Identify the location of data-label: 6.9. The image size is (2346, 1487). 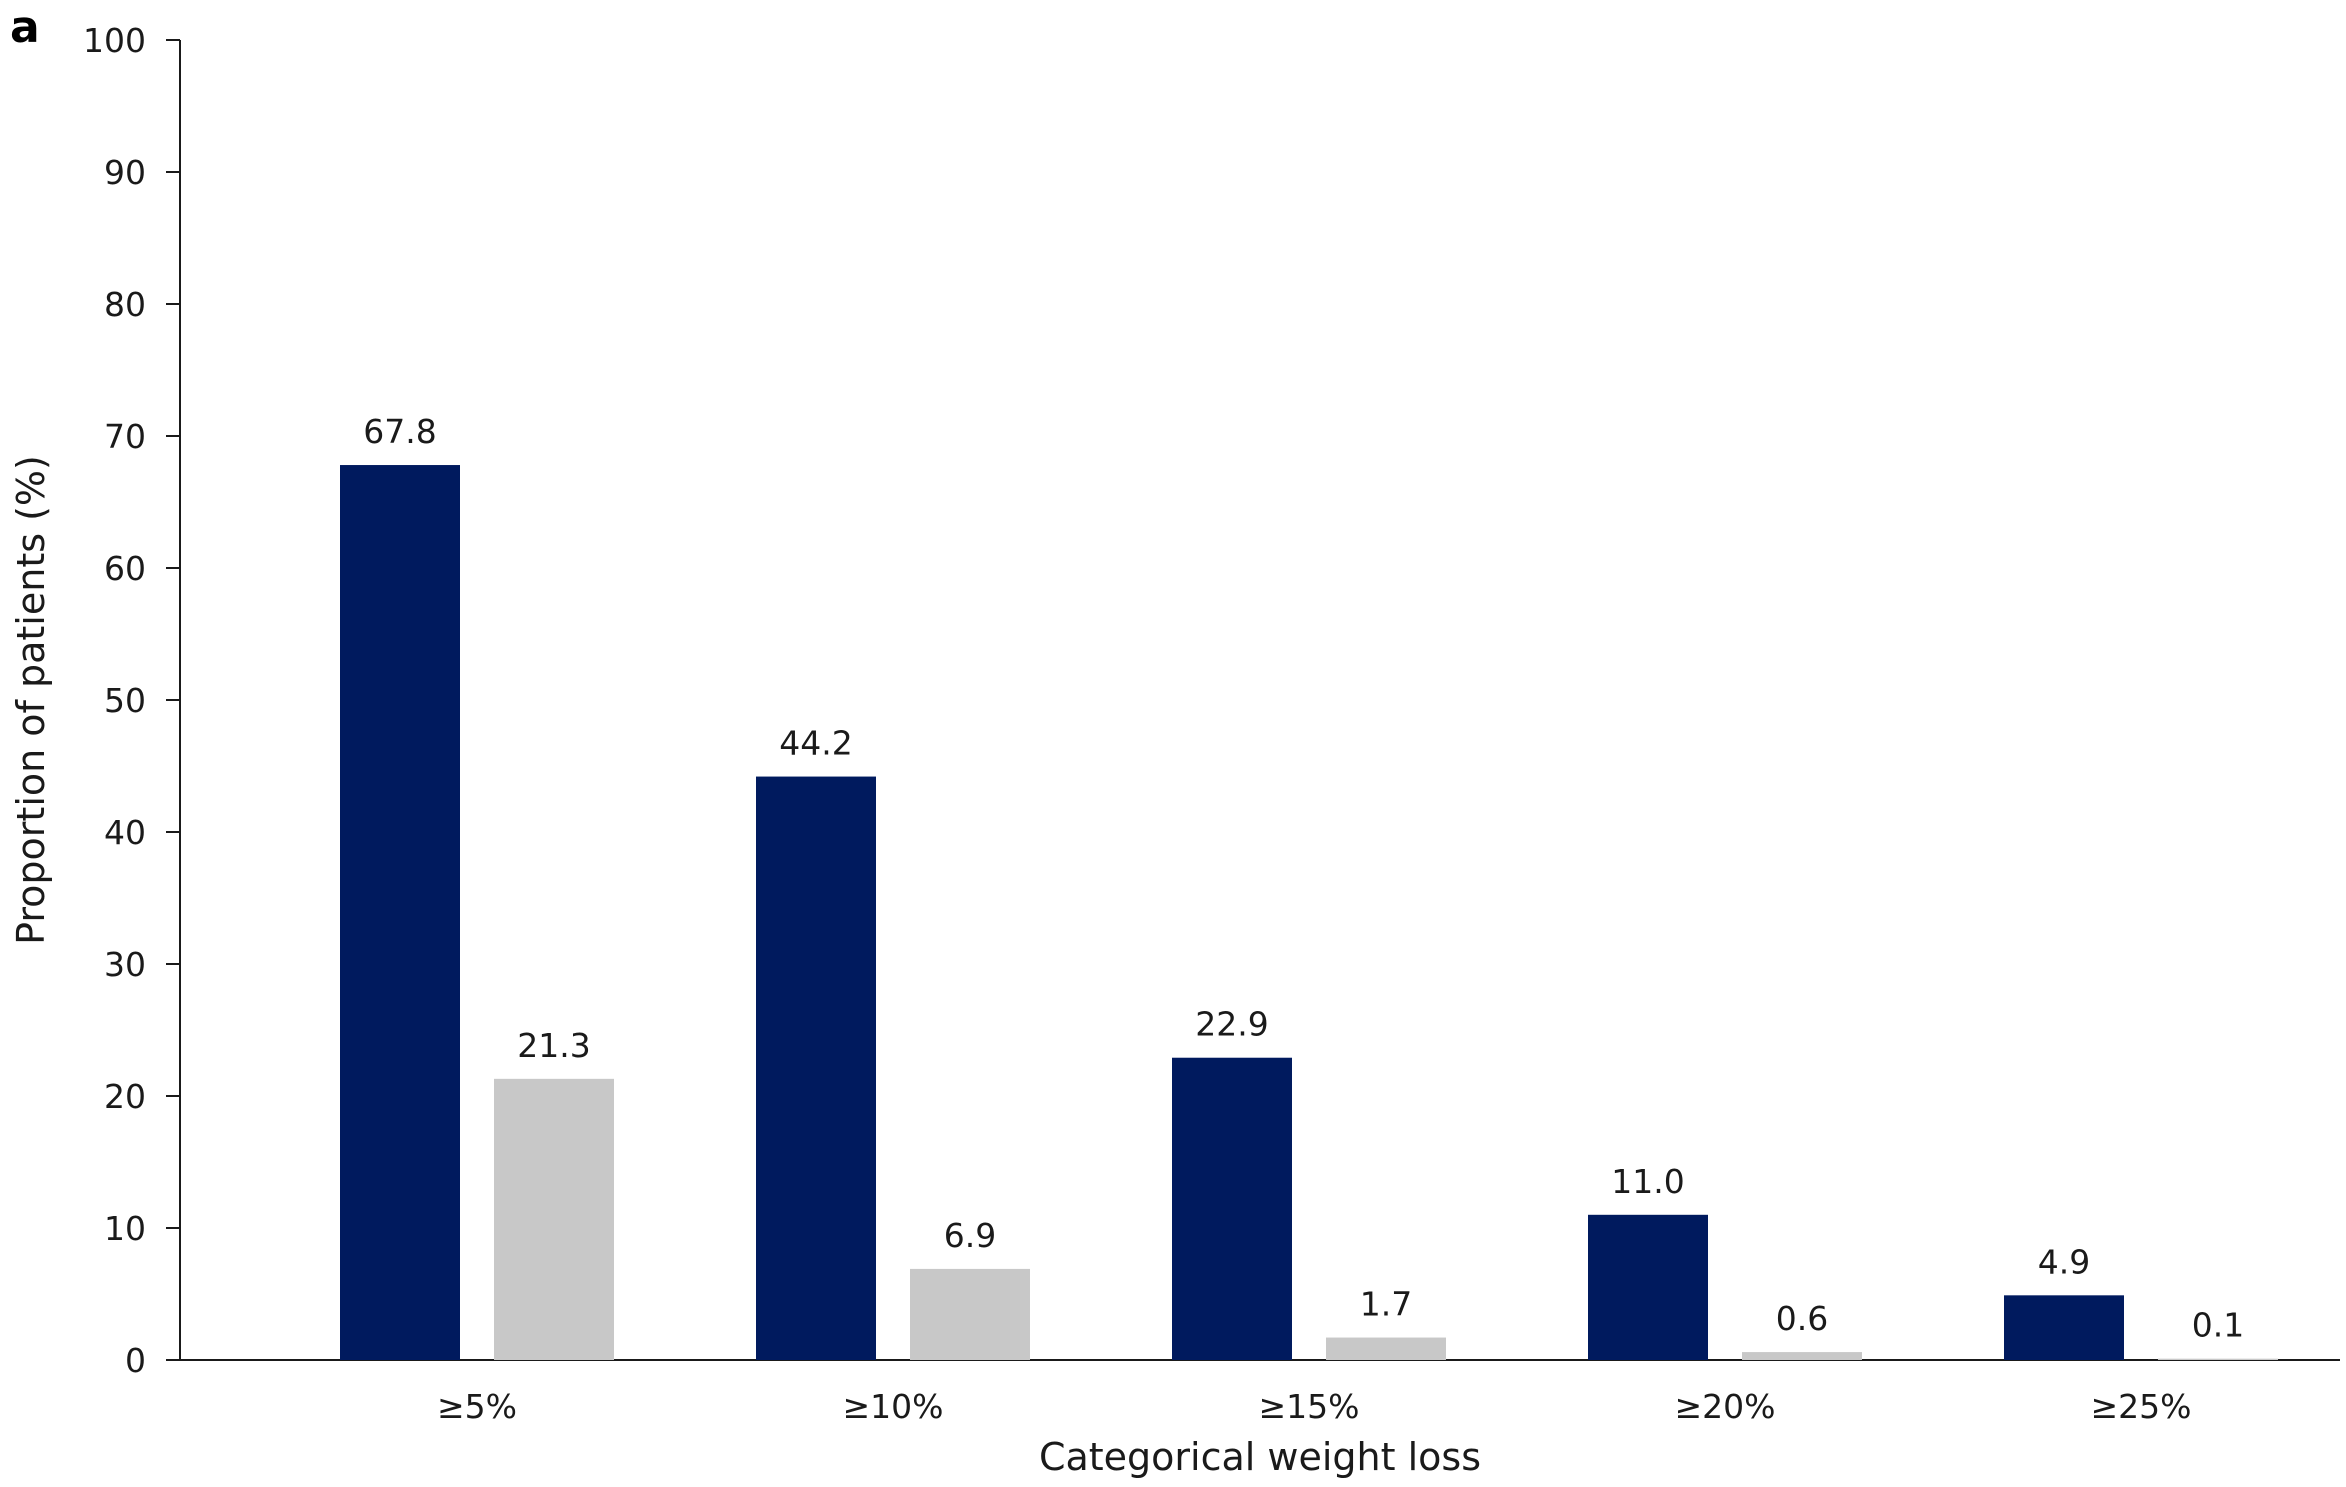
(970, 1235).